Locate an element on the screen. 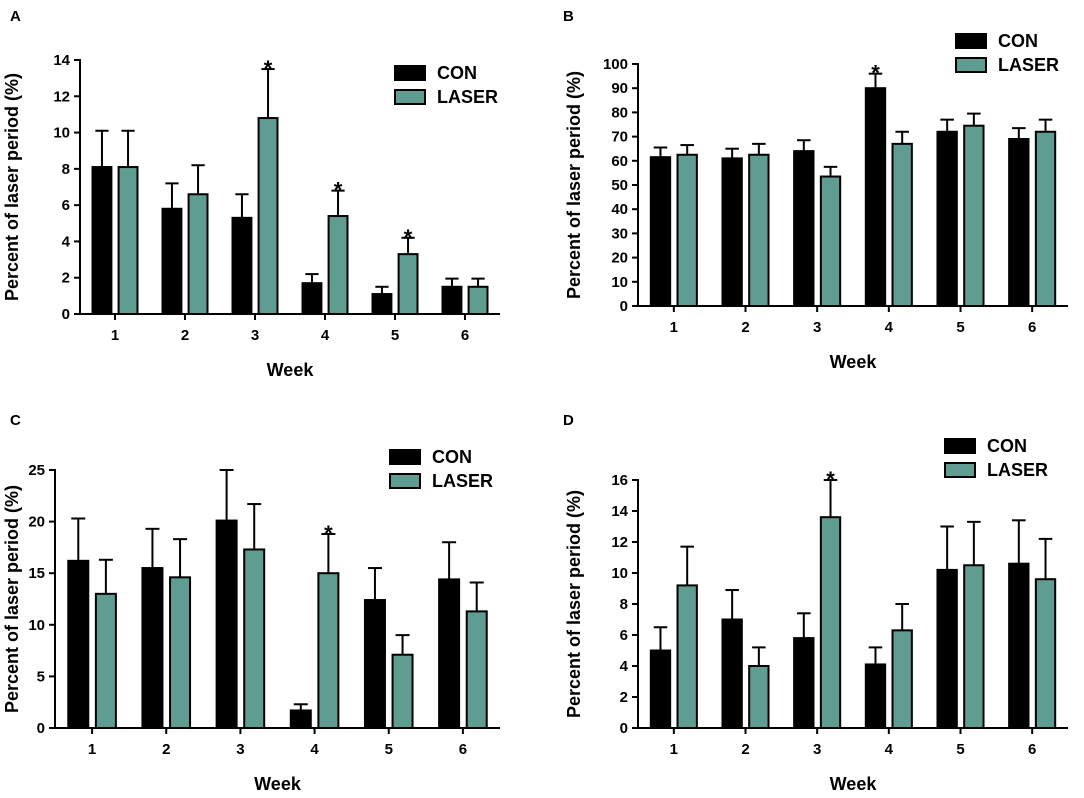 Image resolution: width=1084 pixels, height=798 pixels. y-tick-label: 12 is located at coordinates (61, 96).